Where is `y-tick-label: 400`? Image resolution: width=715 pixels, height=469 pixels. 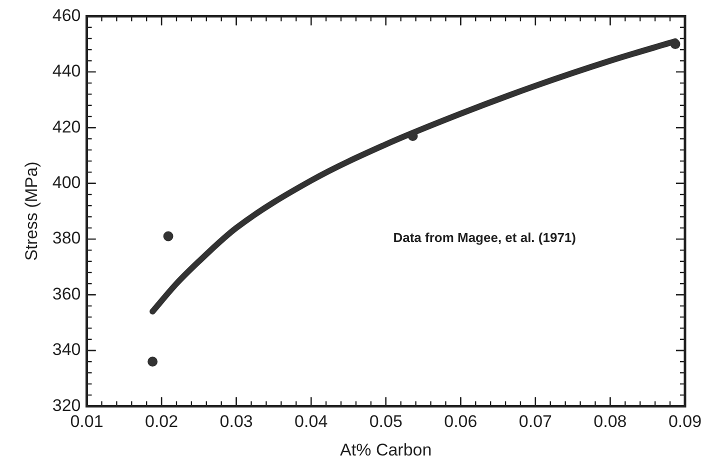
y-tick-label: 400 is located at coordinates (66, 182).